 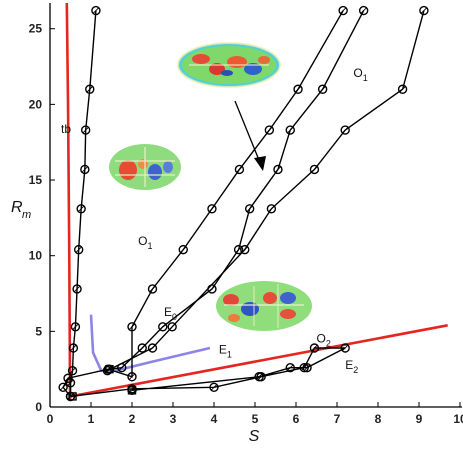 What do you see at coordinates (66, 129) in the screenshot?
I see `boundary-label: tb` at bounding box center [66, 129].